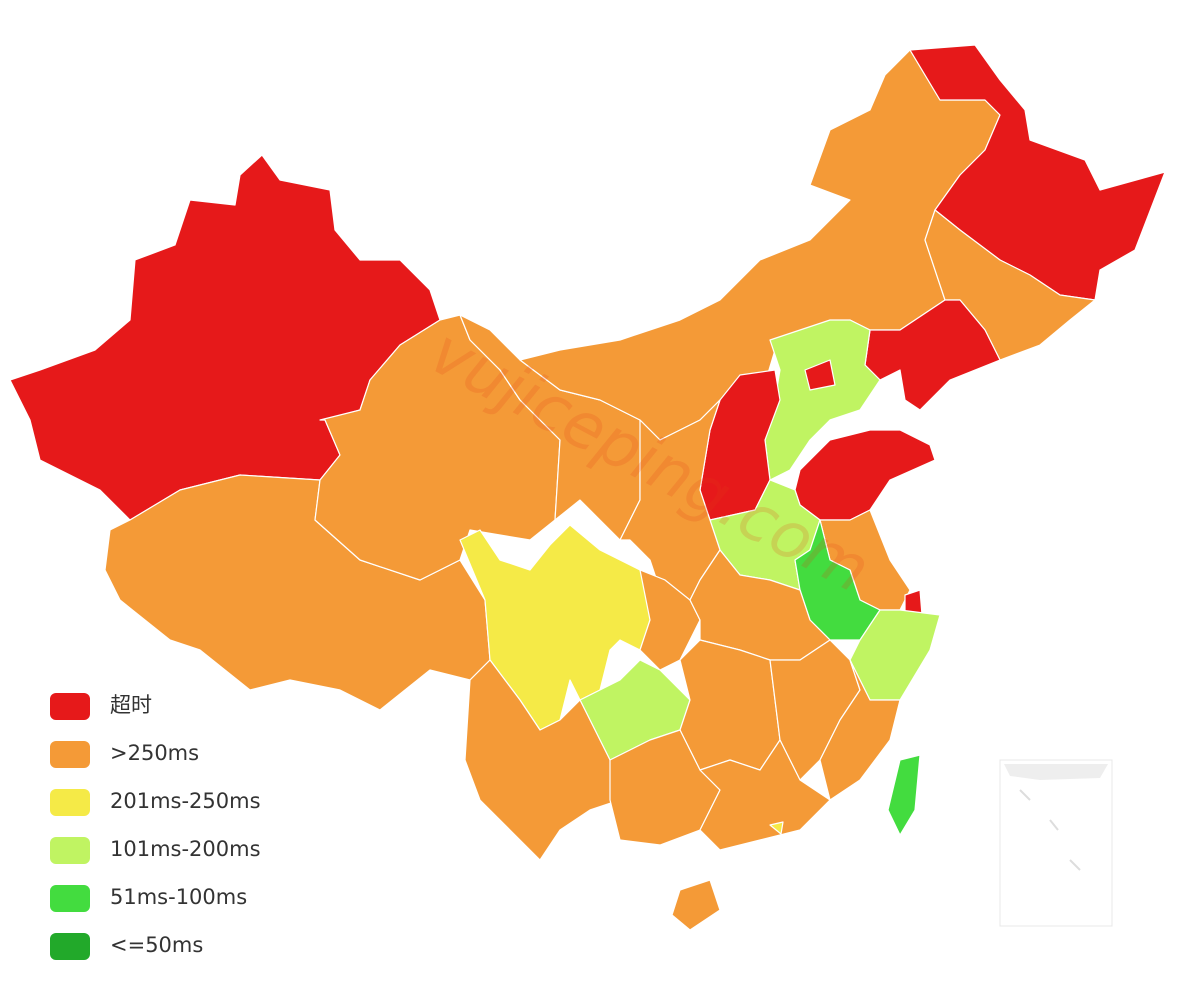  Describe the element at coordinates (156, 945) in the screenshot. I see `legend-label: <=50ms` at that location.